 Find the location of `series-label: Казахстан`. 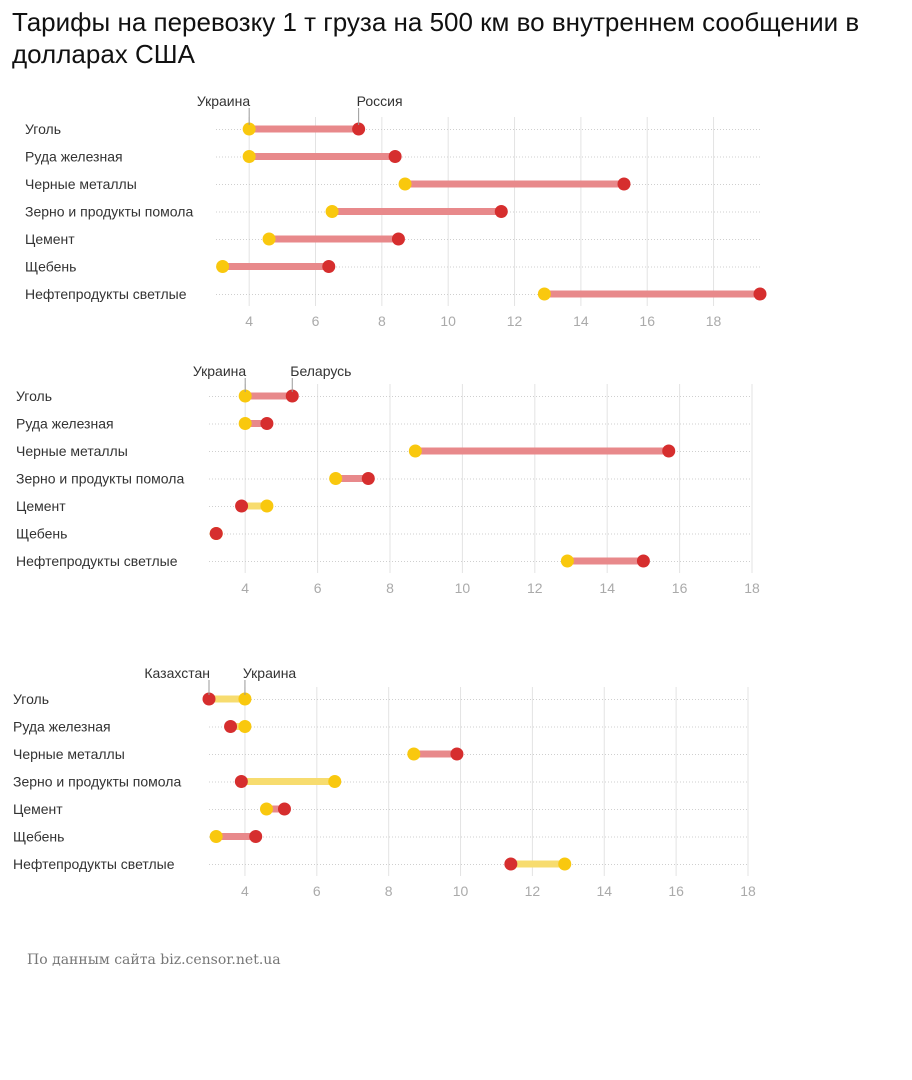

series-label: Казахстан is located at coordinates (177, 673).